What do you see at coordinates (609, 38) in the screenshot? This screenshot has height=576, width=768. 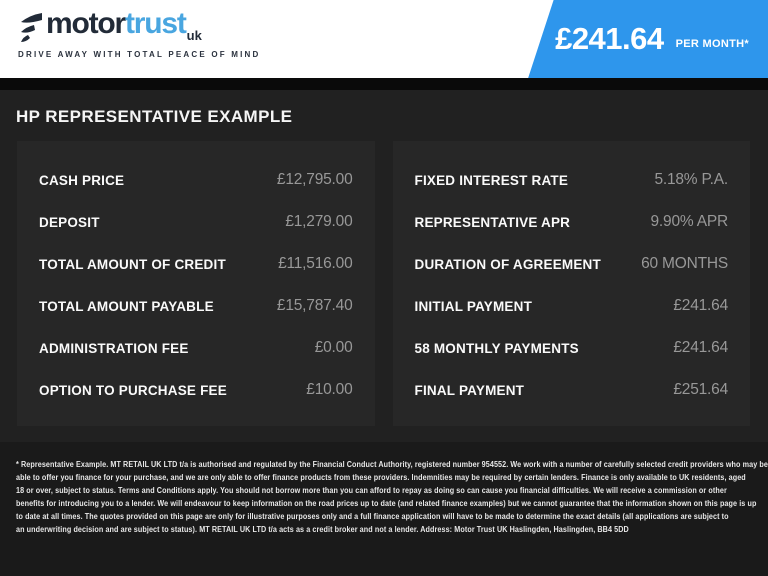 I see `monthly-price-amount: £241.64` at bounding box center [609, 38].